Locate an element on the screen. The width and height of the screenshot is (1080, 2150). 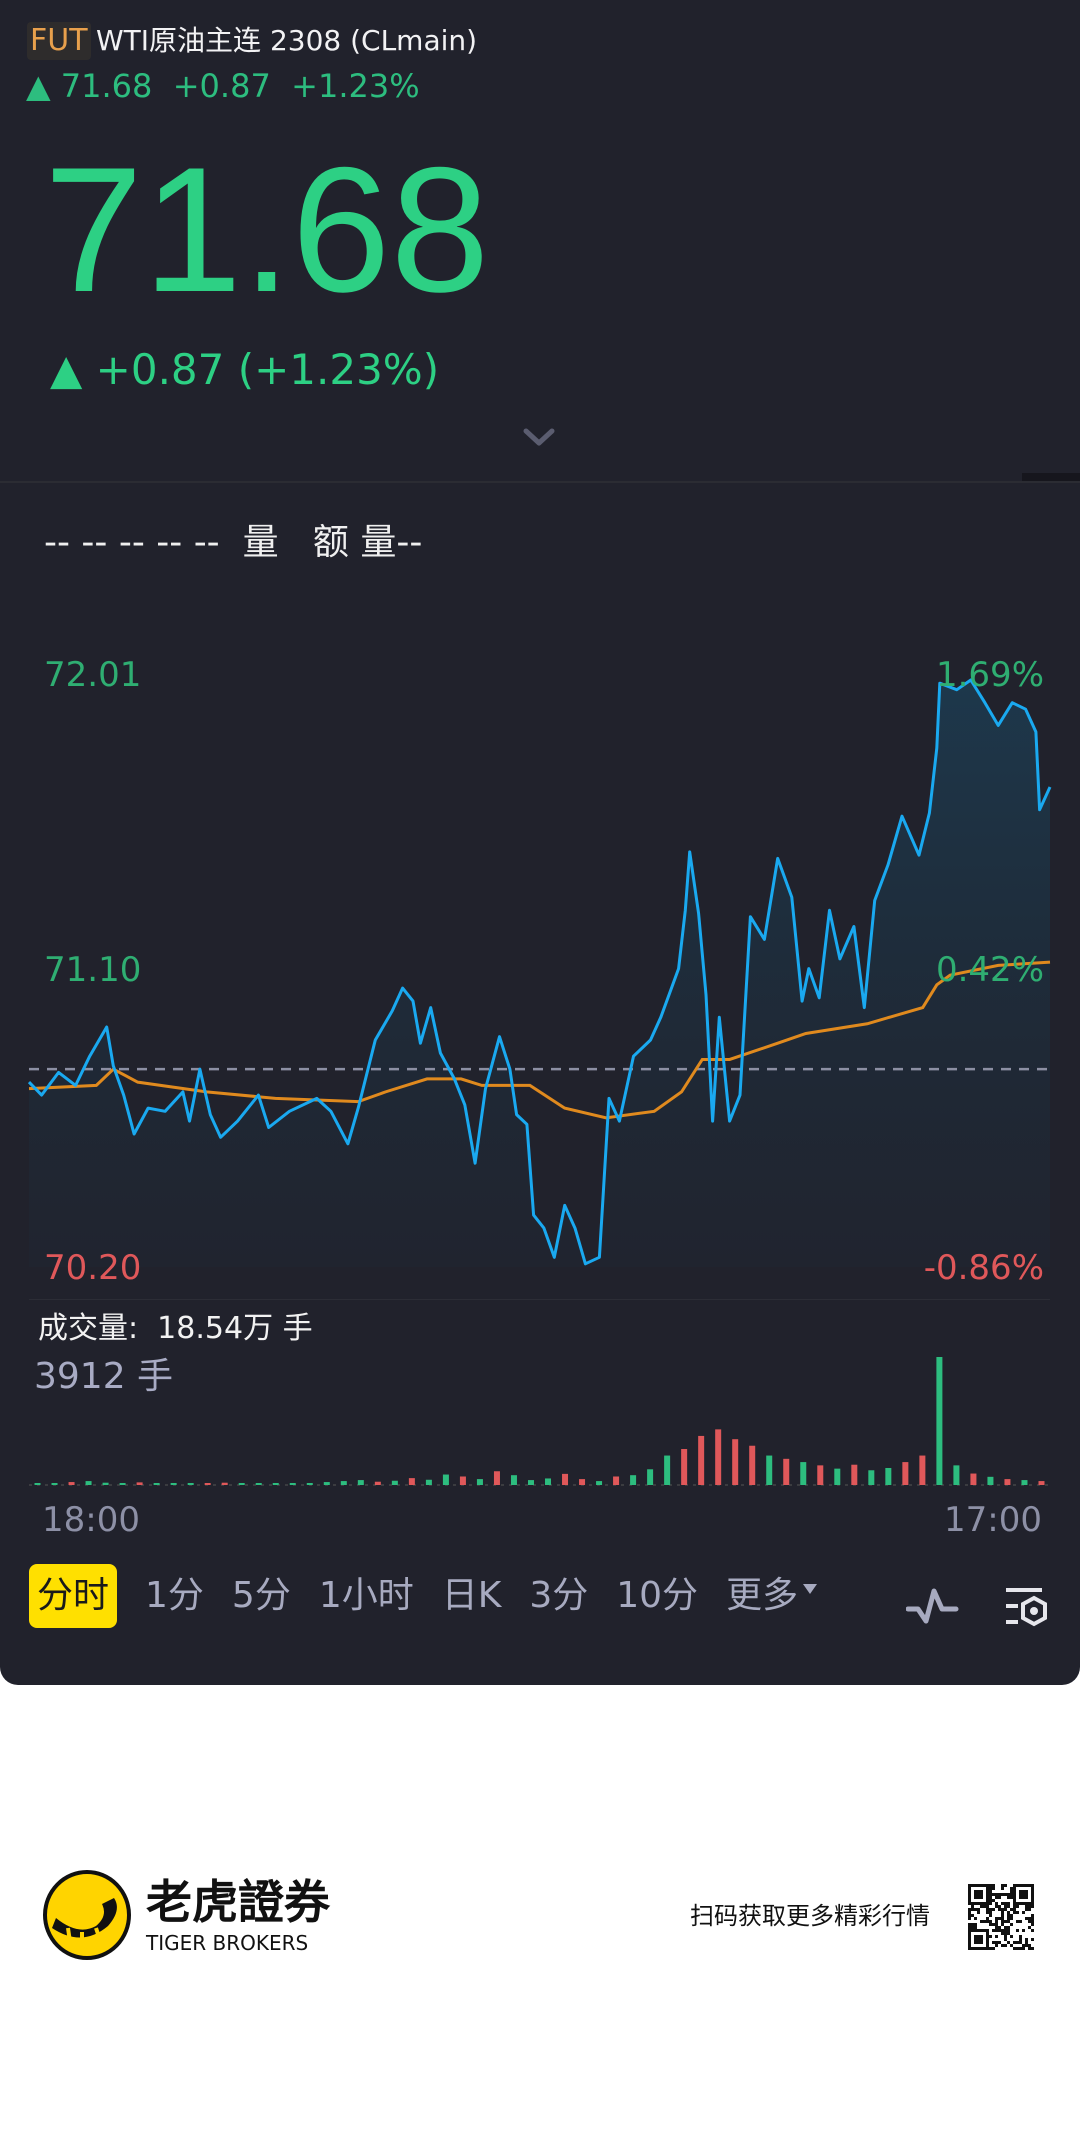
brand-name-cn: 老虎證券 is located at coordinates (238, 1902).